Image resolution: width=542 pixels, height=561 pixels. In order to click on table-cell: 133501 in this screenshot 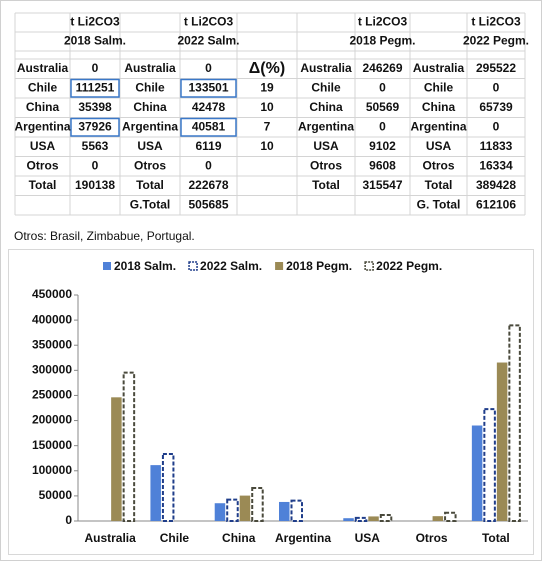, I will do `click(208, 87)`.